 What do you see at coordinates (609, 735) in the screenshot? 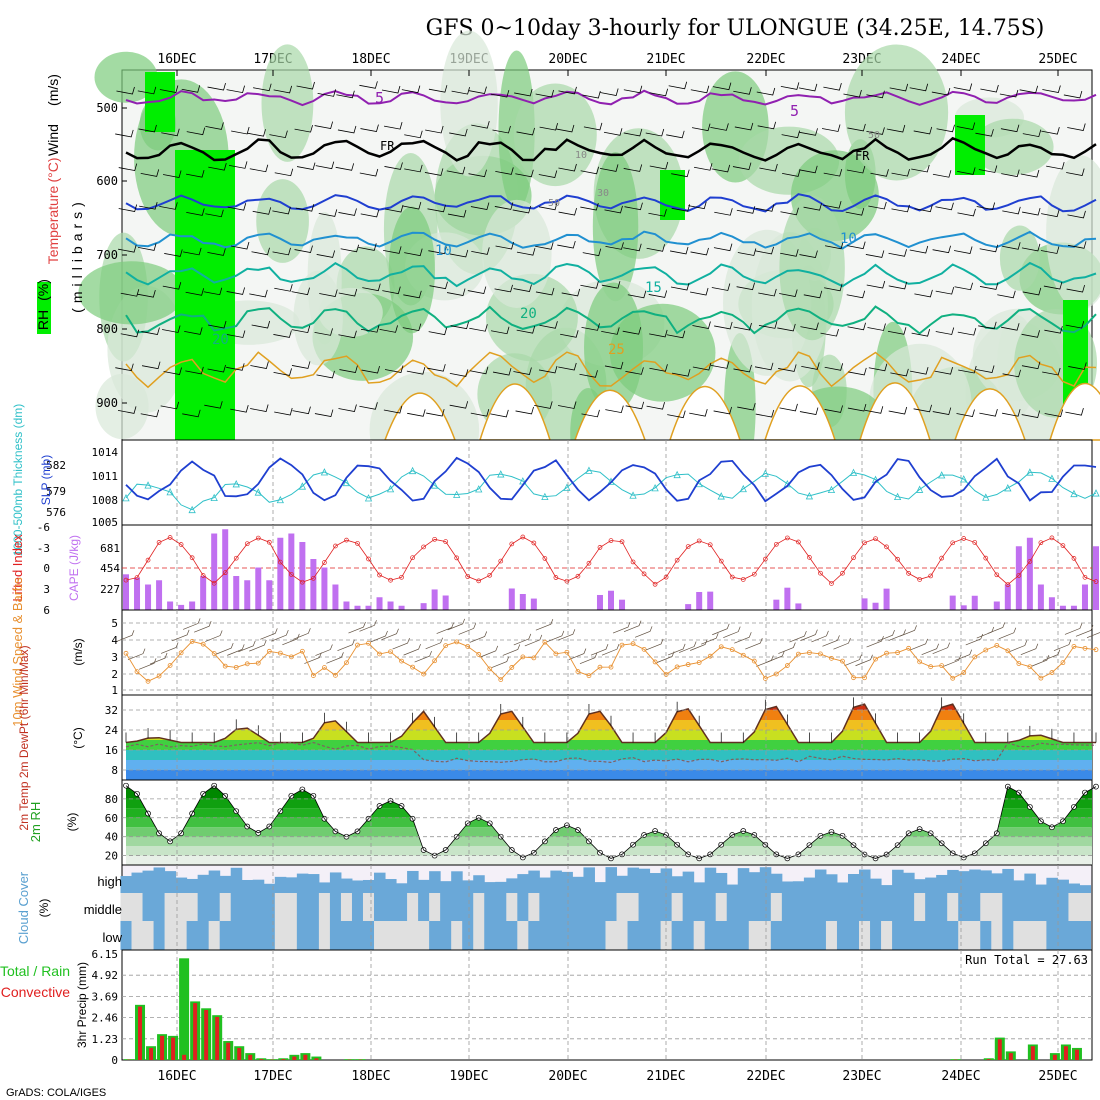
I see `temp-band` at bounding box center [609, 735].